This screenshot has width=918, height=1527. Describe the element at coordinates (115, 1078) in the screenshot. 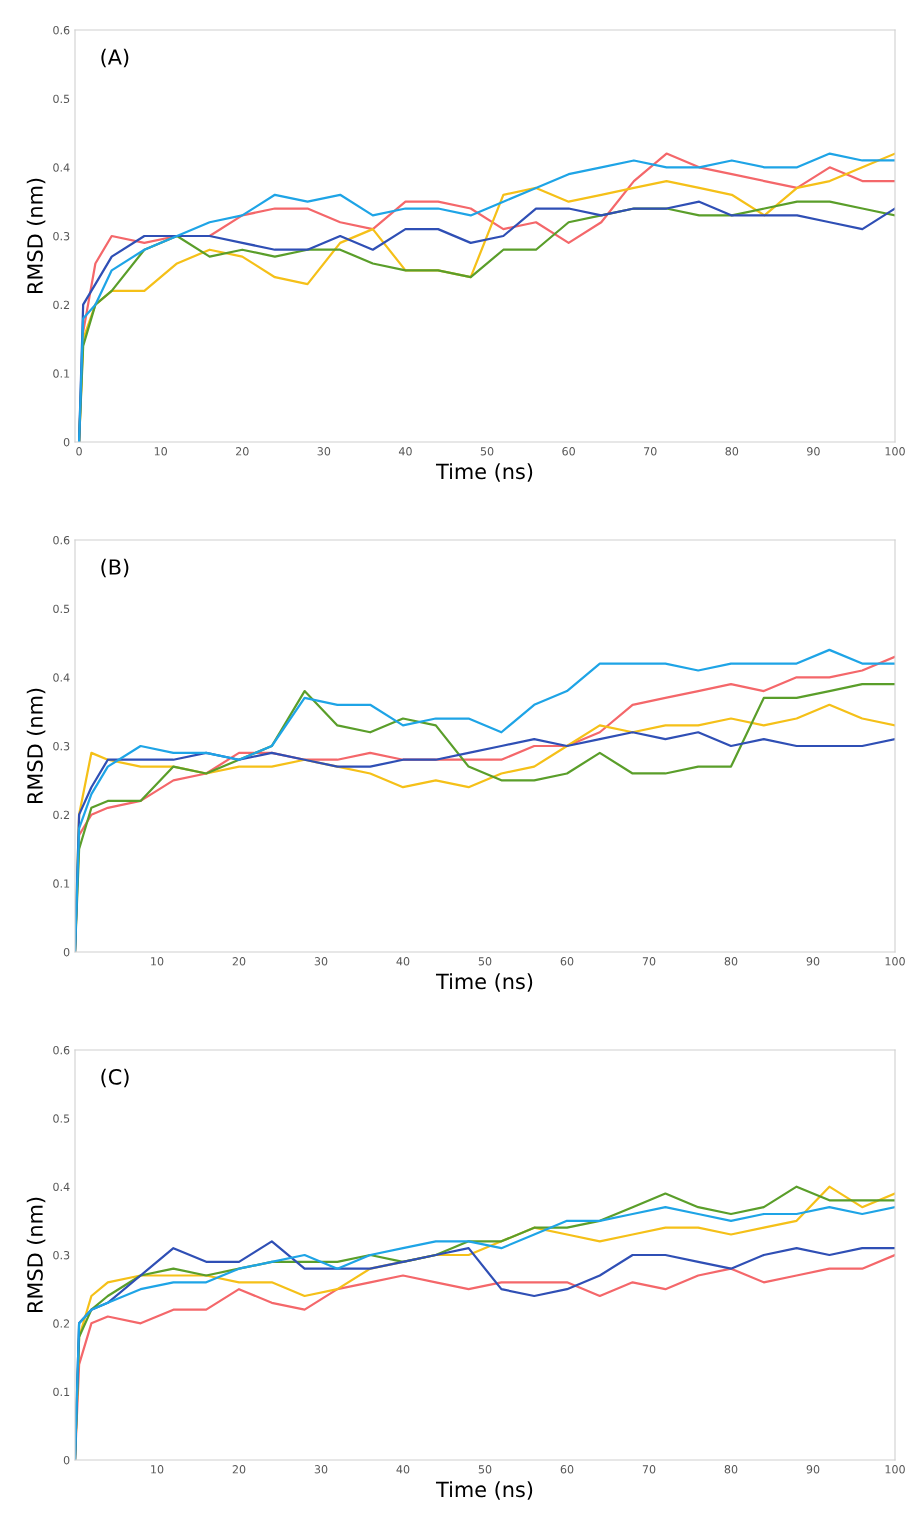

I see `text: (C)` at that location.